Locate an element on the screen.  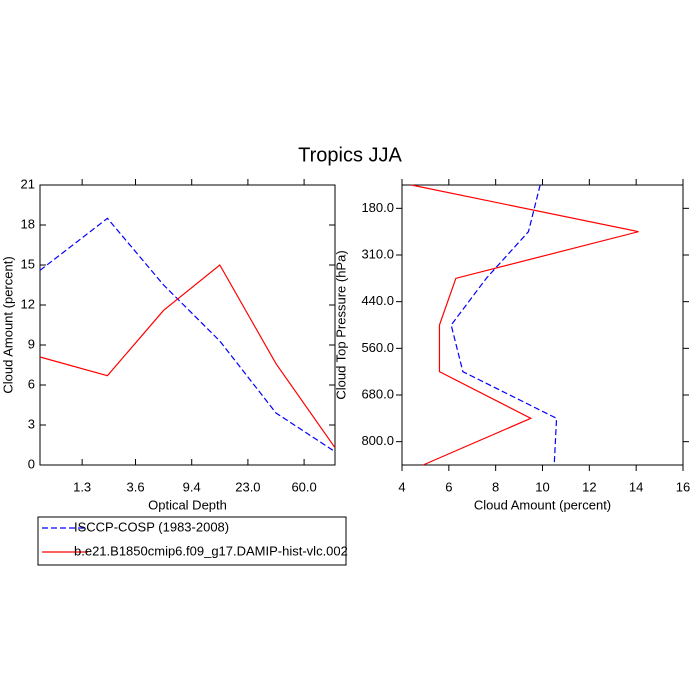
y-tick-label: 560.0 is located at coordinates (377, 347).